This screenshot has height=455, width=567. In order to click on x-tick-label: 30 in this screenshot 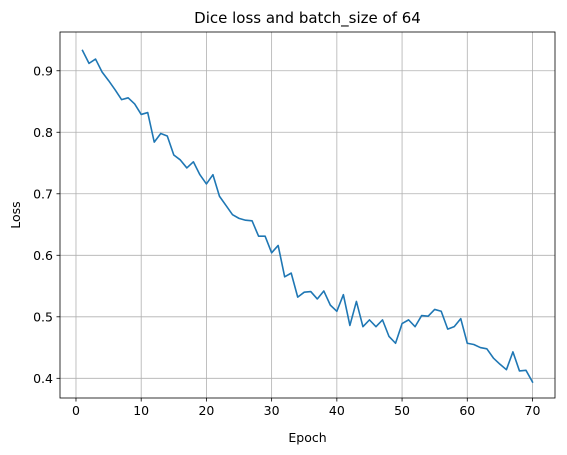, I will do `click(272, 410)`.